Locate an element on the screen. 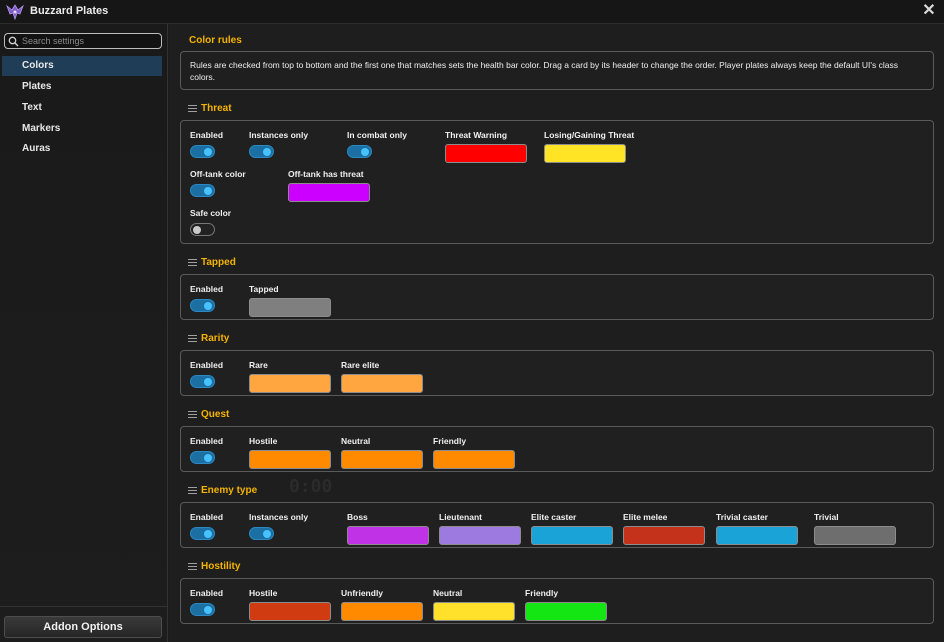 This screenshot has height=642, width=944. field-label: Off-tank has threat is located at coordinates (326, 174).